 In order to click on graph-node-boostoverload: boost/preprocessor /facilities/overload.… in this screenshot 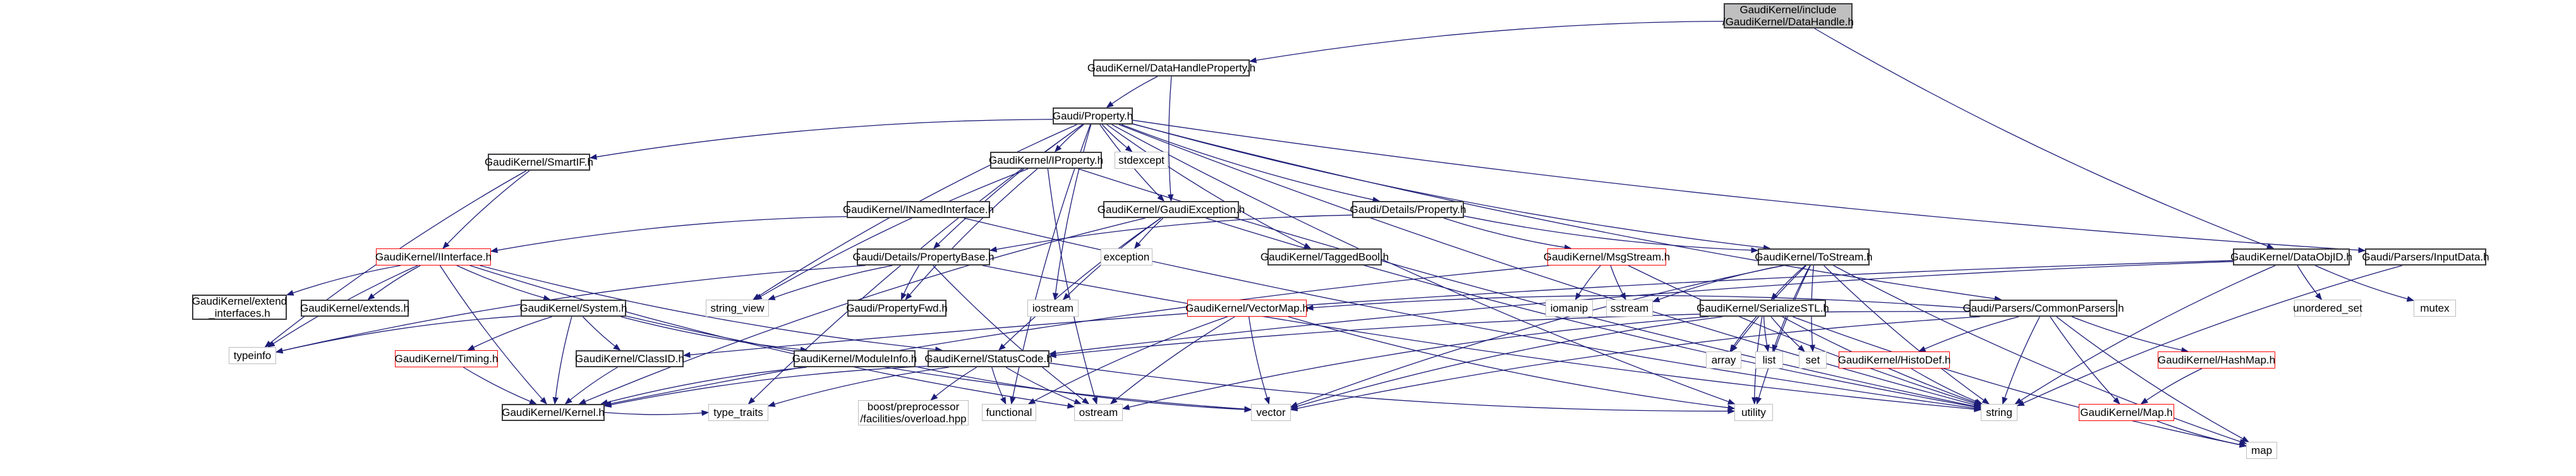, I will do `click(913, 412)`.